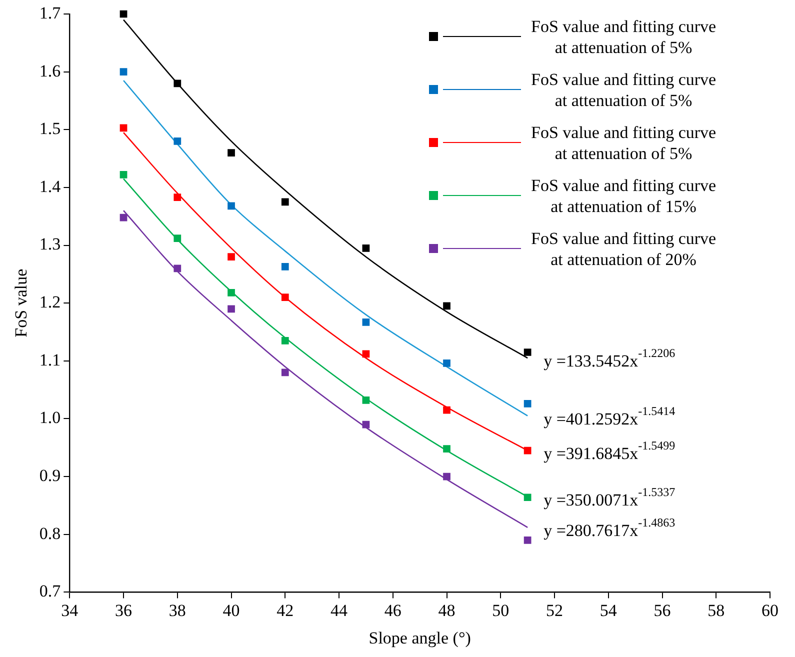  What do you see at coordinates (50, 186) in the screenshot?
I see `y-tick-label: 1.4` at bounding box center [50, 186].